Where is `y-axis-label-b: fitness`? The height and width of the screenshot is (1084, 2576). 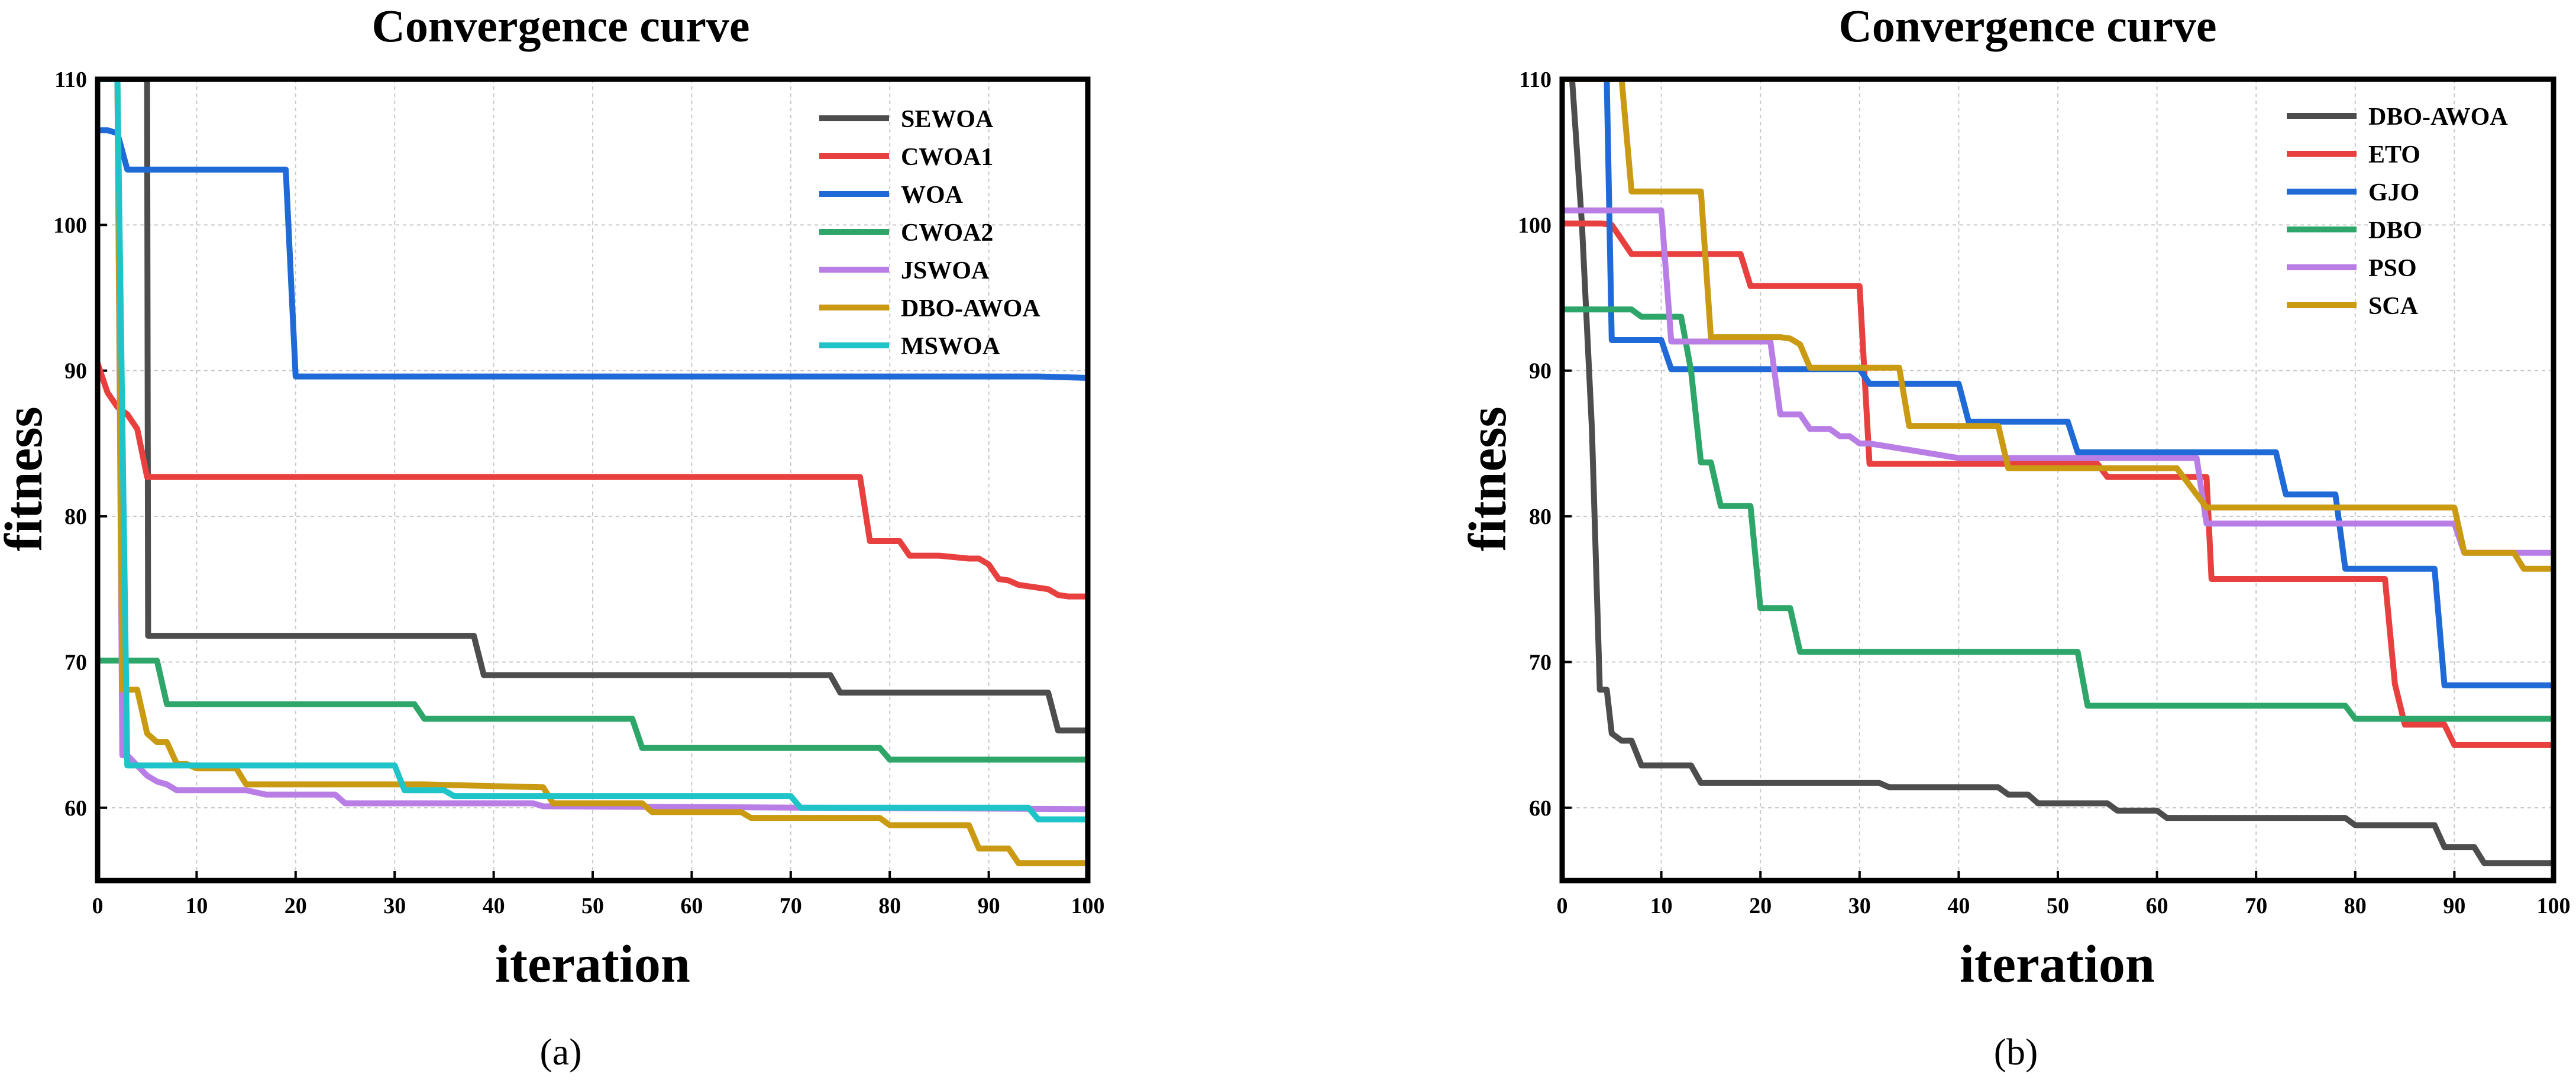
y-axis-label-b: fitness is located at coordinates (1488, 479).